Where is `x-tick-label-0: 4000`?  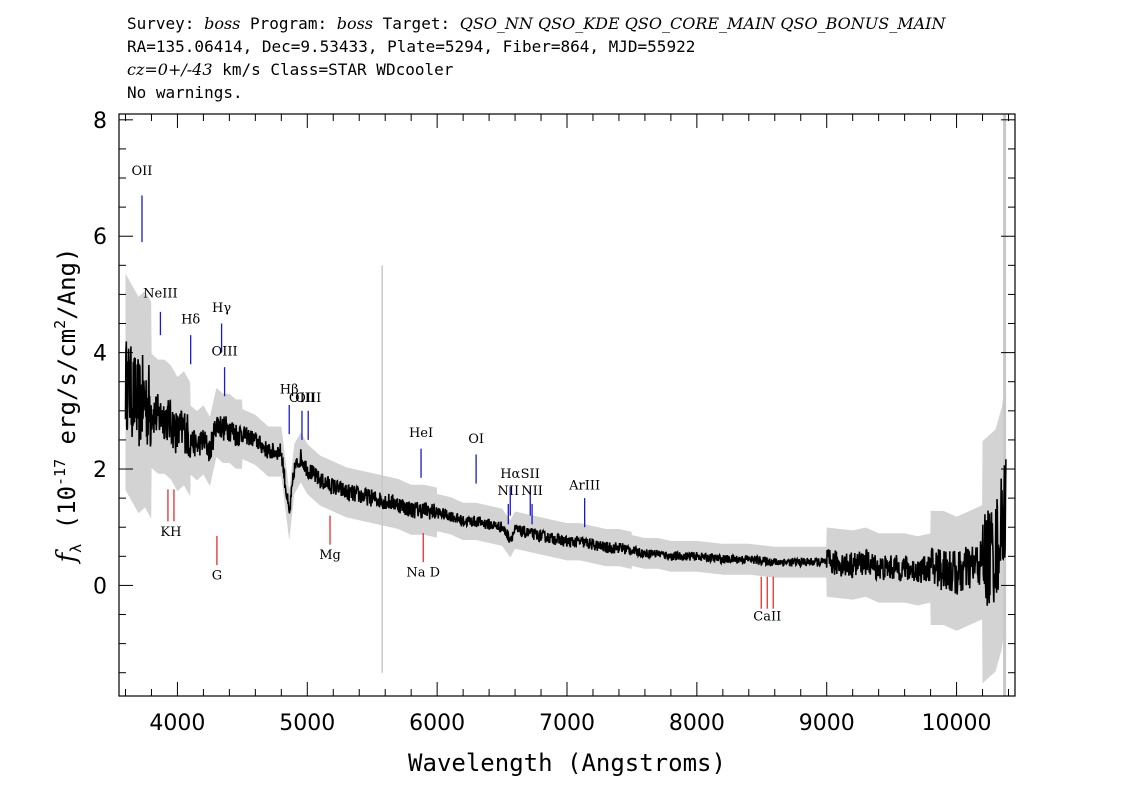 x-tick-label-0: 4000 is located at coordinates (177, 723).